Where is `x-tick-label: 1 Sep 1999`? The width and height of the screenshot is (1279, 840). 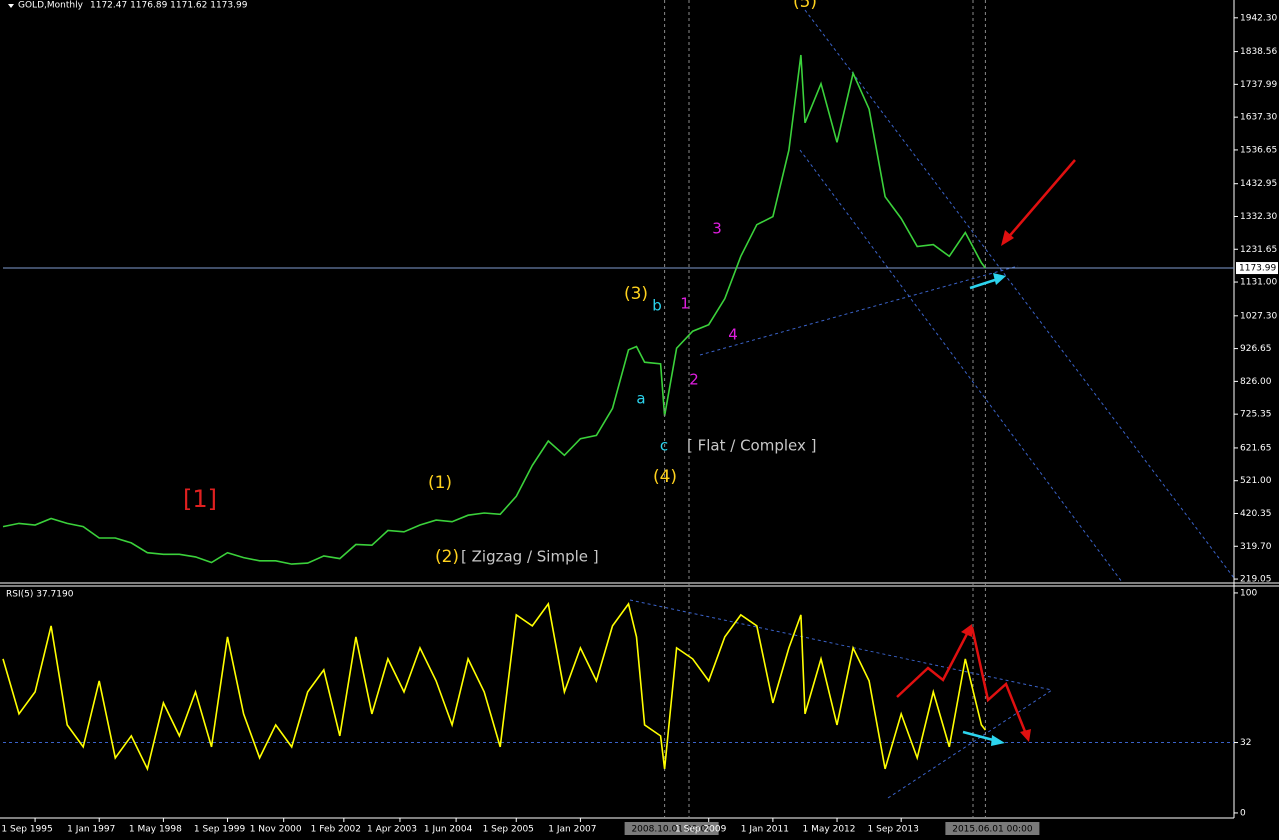
x-tick-label: 1 Sep 1999 is located at coordinates (220, 830).